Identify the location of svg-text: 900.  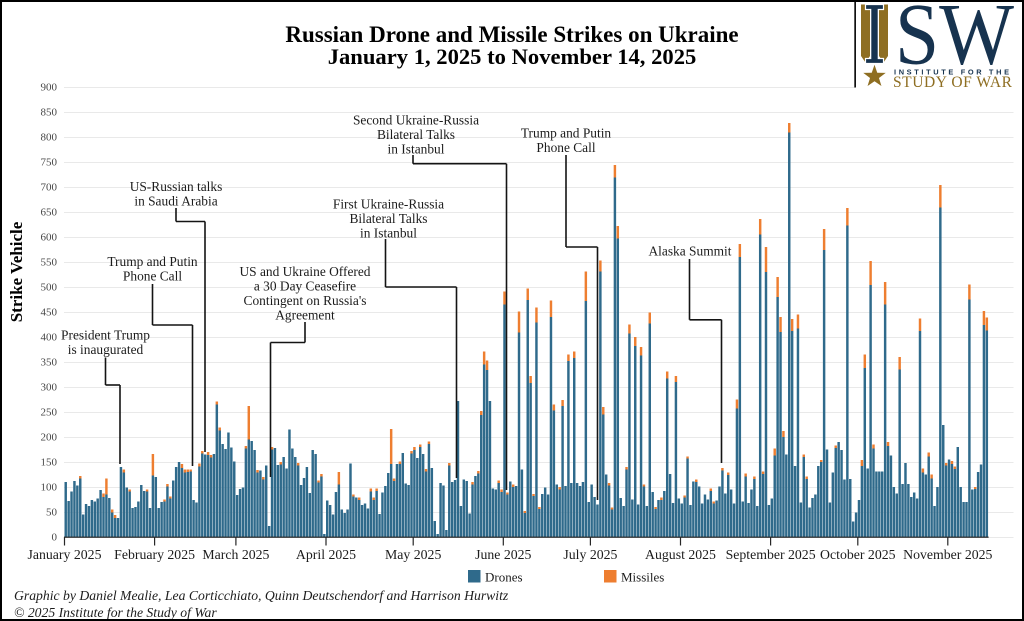
(49, 88).